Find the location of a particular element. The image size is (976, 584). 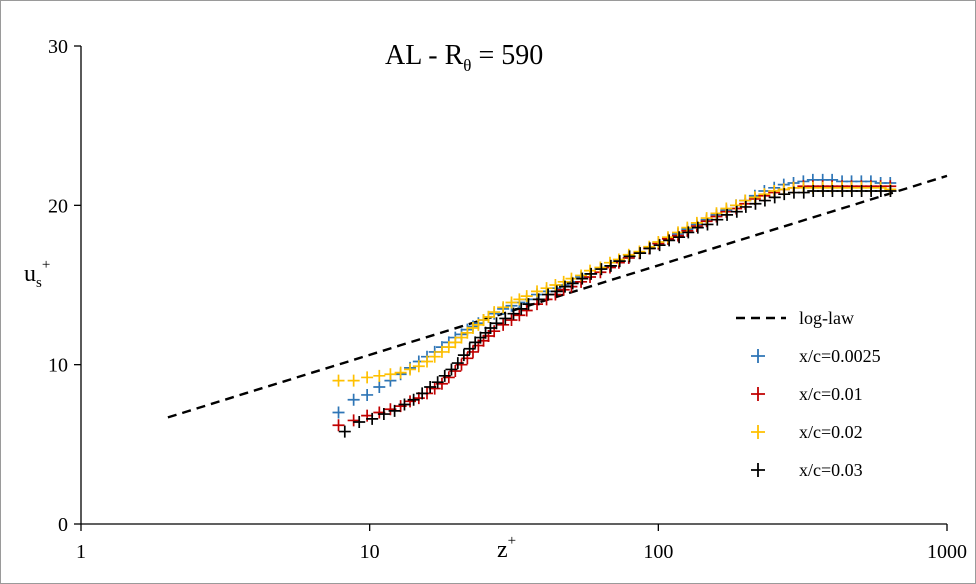

legend-label: x/c=0.02 is located at coordinates (831, 432).